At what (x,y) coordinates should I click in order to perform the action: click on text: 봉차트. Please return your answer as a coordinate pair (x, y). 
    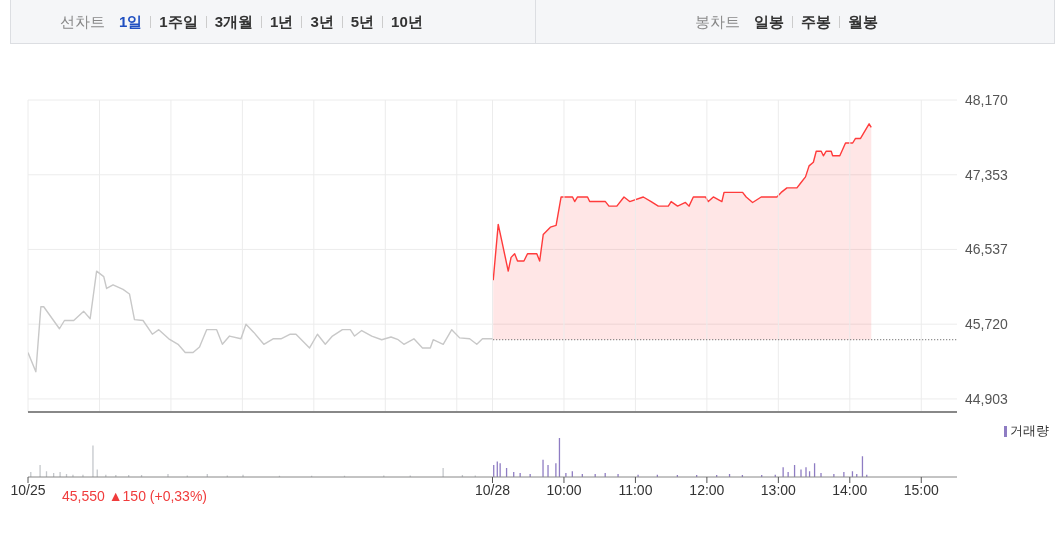
    Looking at the image, I should click on (717, 22).